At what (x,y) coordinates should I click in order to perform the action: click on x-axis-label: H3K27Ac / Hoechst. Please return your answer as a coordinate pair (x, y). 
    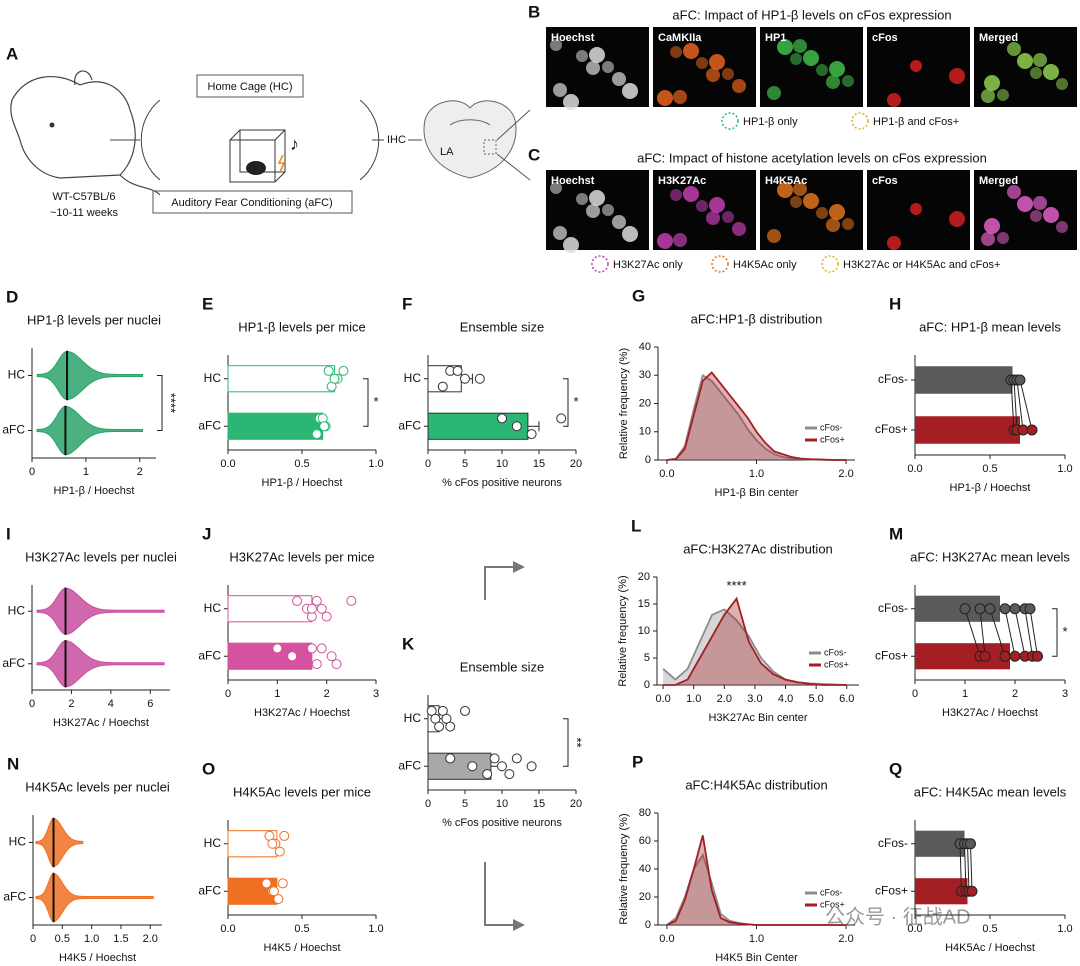
    Looking at the image, I should click on (101, 723).